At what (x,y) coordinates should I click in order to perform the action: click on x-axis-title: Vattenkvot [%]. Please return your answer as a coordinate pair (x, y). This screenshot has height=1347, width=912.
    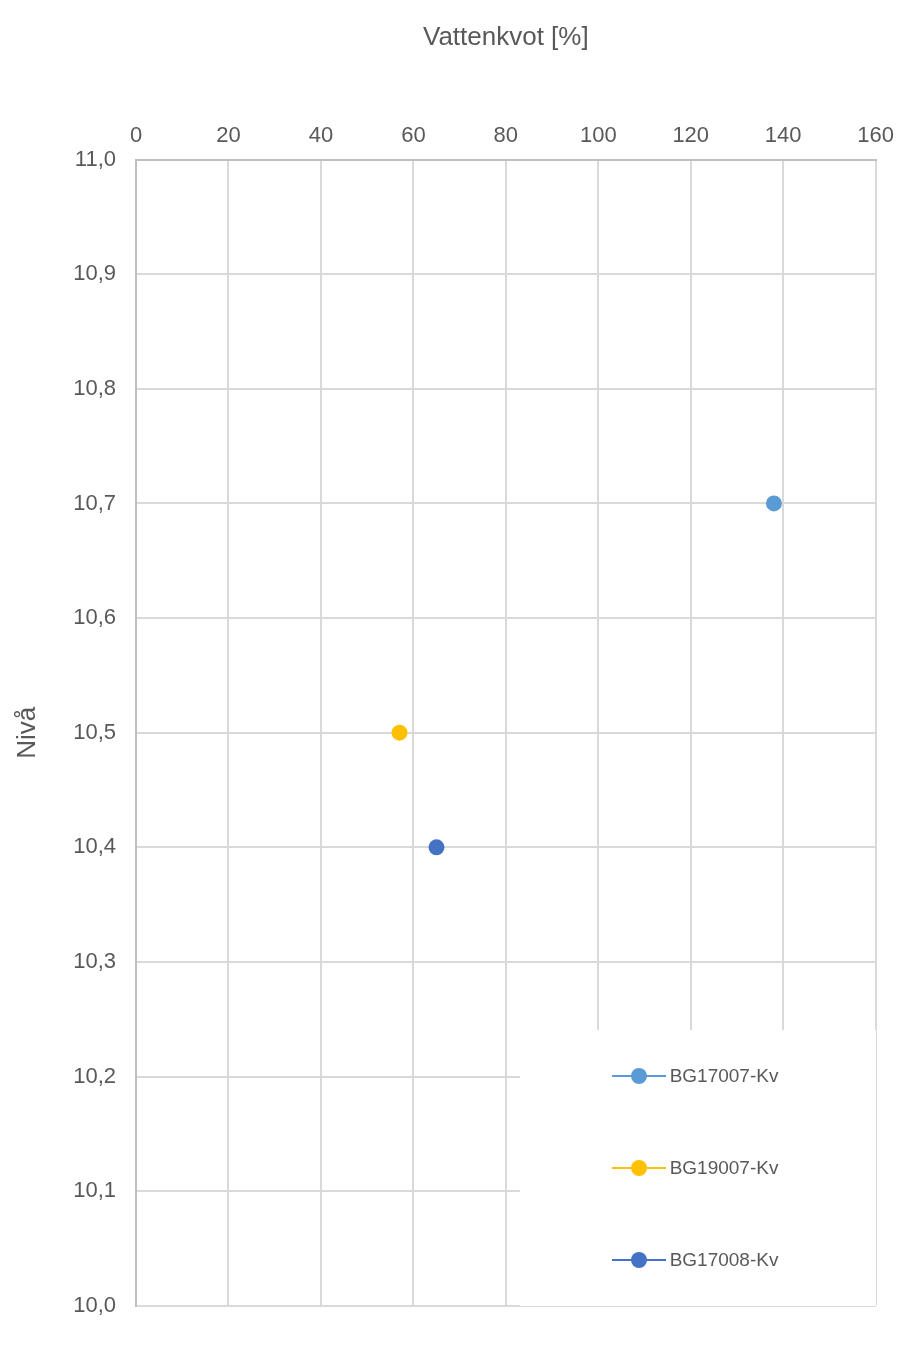
    Looking at the image, I should click on (505, 35).